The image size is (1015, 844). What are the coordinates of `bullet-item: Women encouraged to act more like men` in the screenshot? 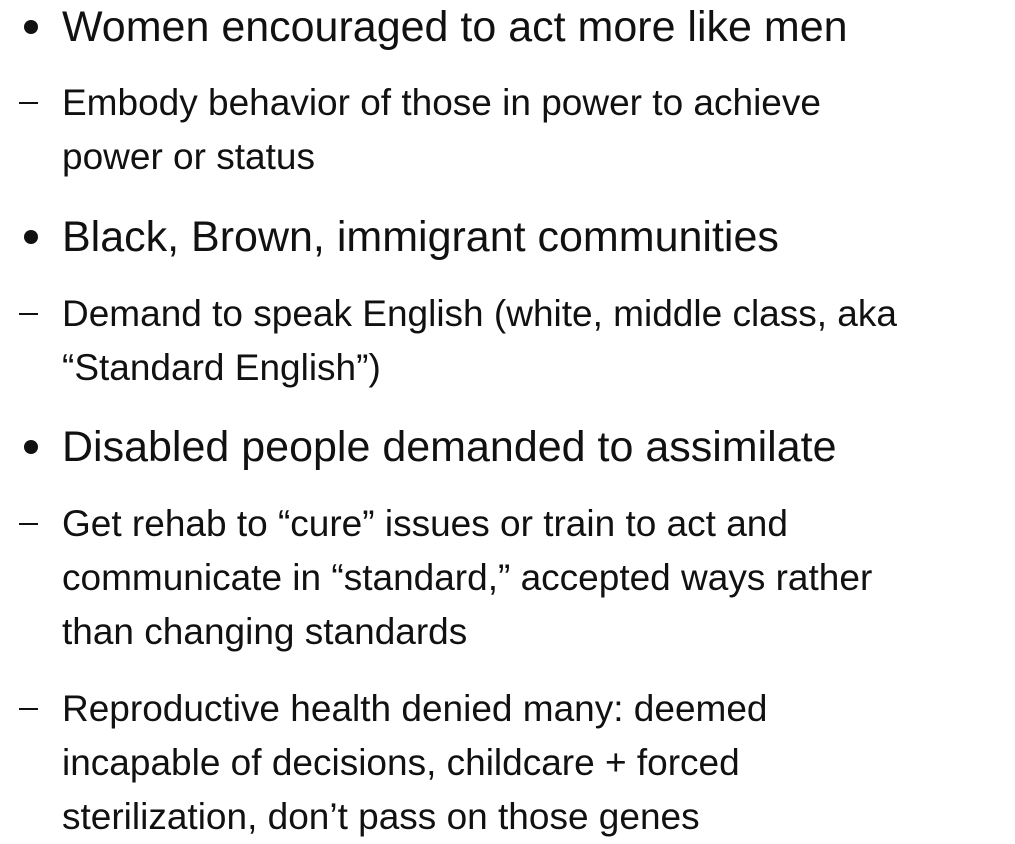 It's located at (455, 27).